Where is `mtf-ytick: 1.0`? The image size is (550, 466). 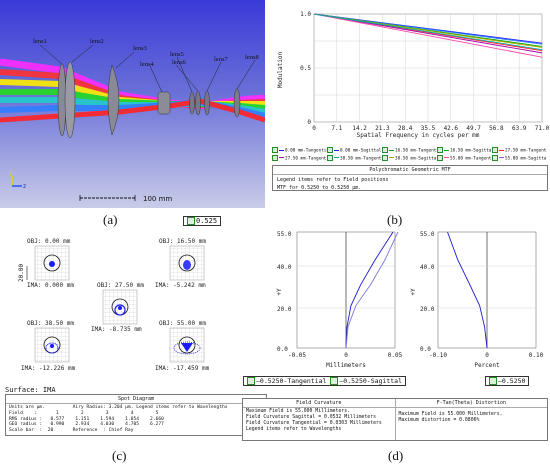 mtf-ytick: 1.0 is located at coordinates (305, 14).